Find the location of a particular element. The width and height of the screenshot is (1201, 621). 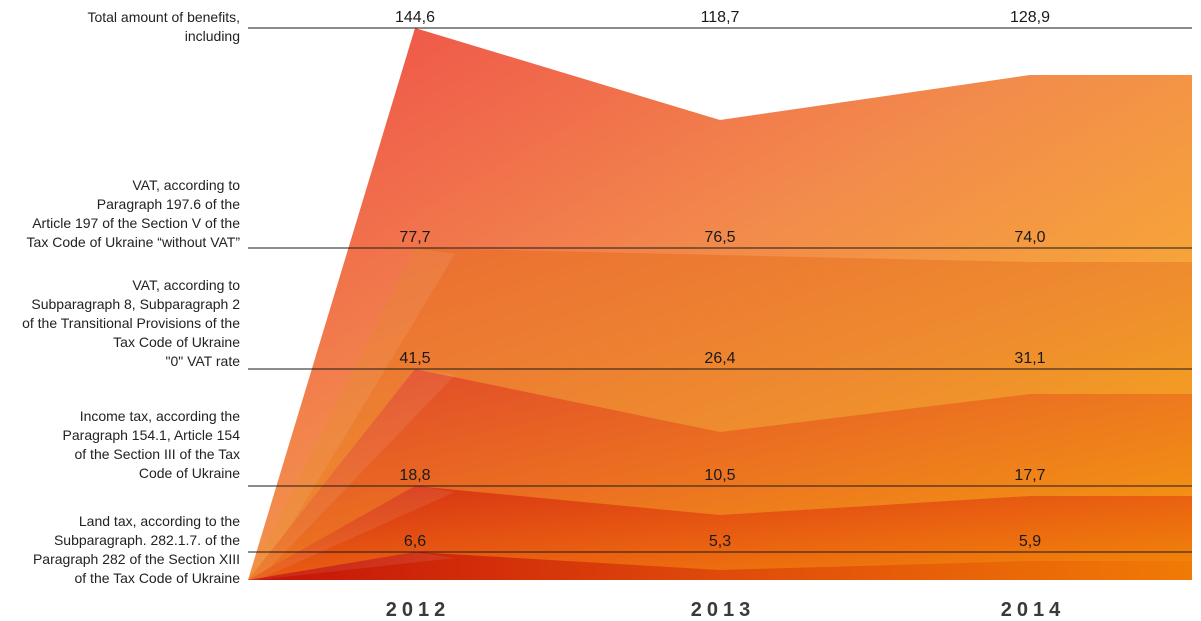

value-label: 77,7 is located at coordinates (414, 237).